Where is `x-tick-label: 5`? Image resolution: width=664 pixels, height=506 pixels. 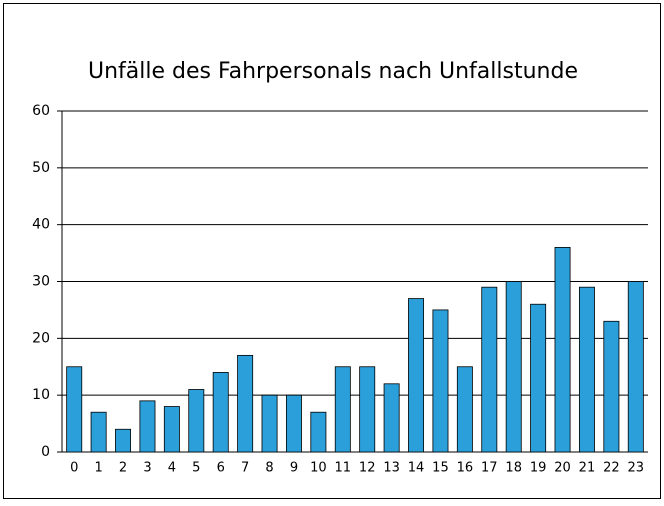 x-tick-label: 5 is located at coordinates (196, 468).